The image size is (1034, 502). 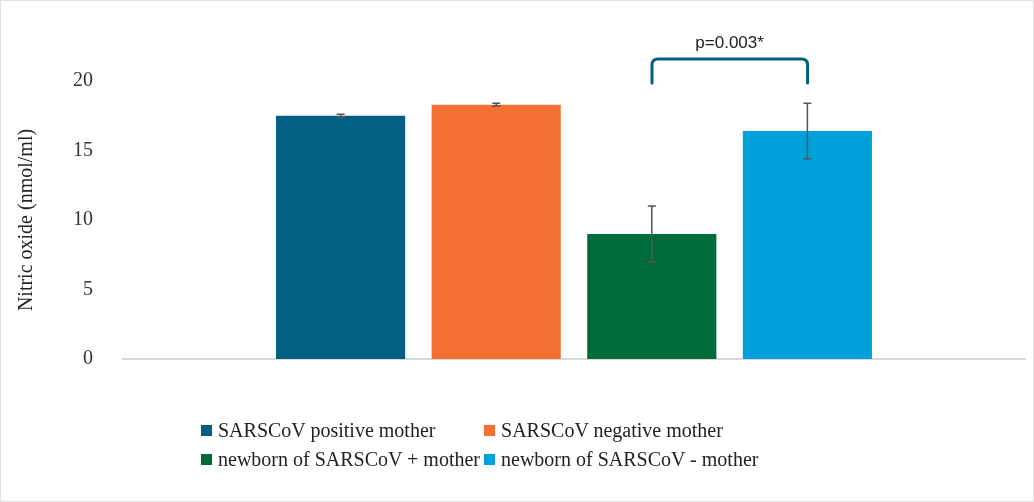 What do you see at coordinates (349, 459) in the screenshot?
I see `legend-label: newborn of SARSCoV + mother` at bounding box center [349, 459].